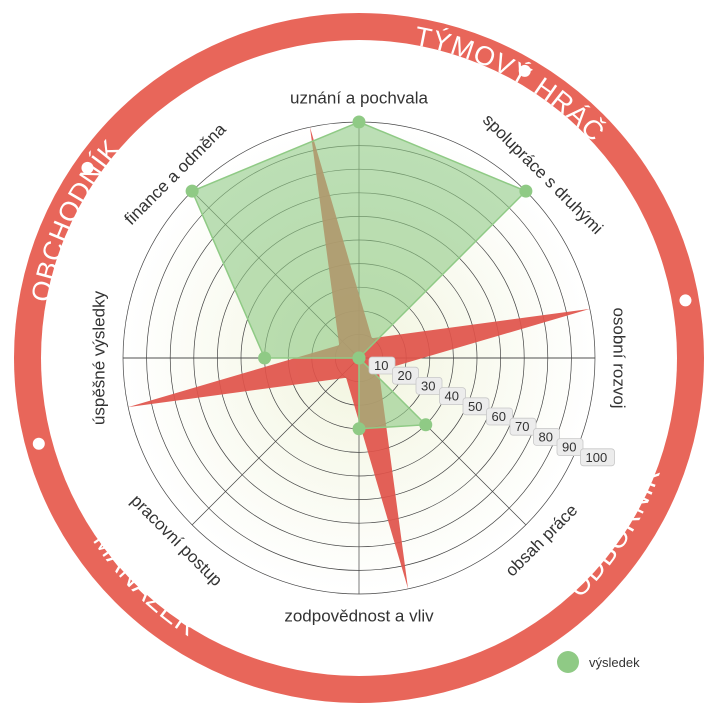 This screenshot has width=720, height=720. I want to click on tick-label: 10, so click(381, 365).